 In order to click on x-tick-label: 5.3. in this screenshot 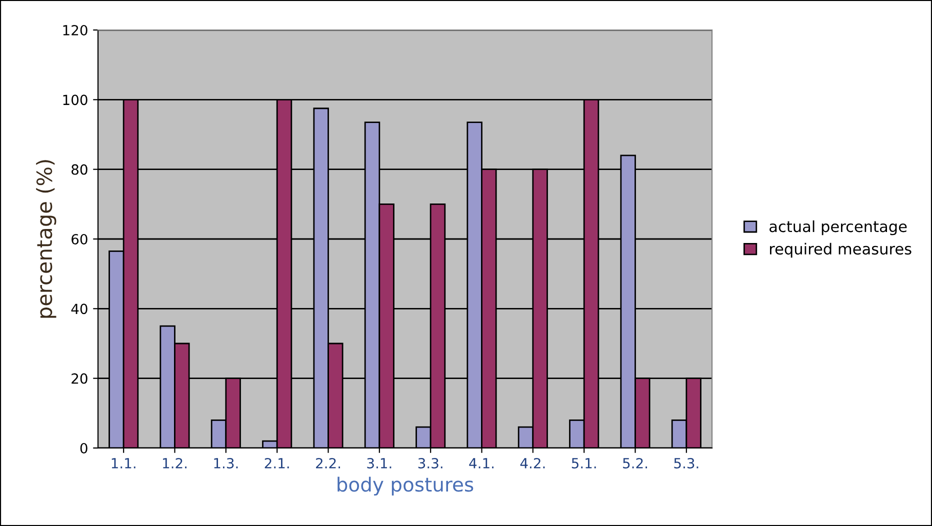, I will do `click(686, 463)`.